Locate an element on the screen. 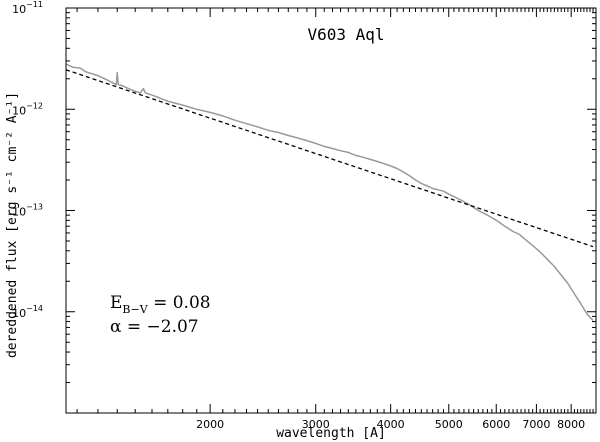 The image size is (600, 442). y-tick-label: 10−14 is located at coordinates (27, 312).